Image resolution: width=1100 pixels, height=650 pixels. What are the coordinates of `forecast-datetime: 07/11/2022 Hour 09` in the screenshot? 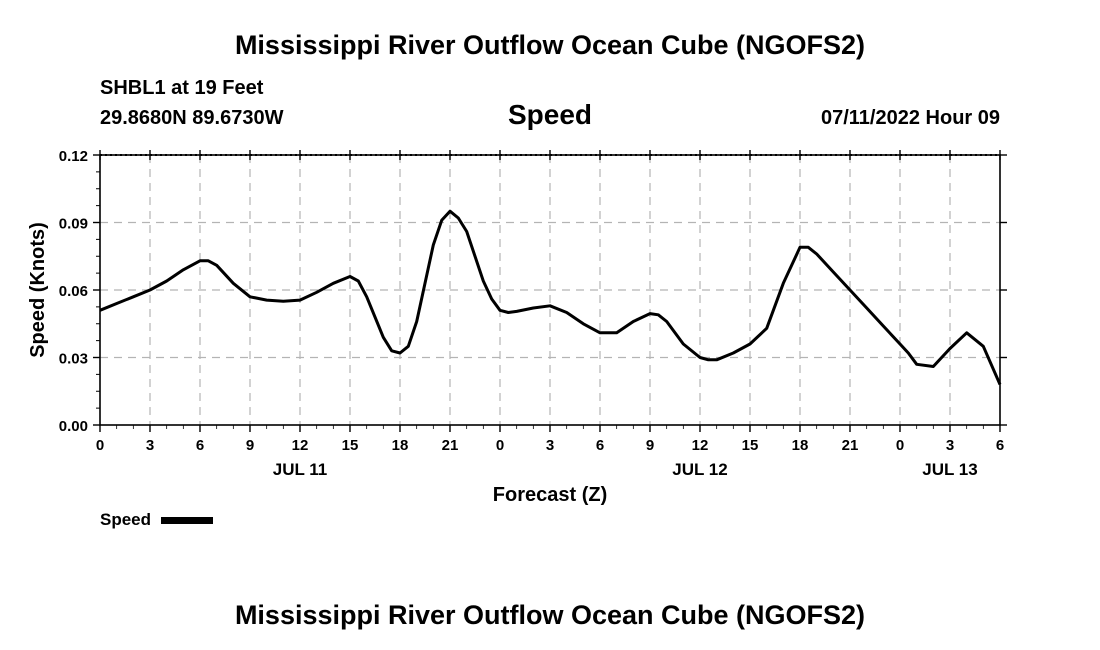 It's located at (910, 118).